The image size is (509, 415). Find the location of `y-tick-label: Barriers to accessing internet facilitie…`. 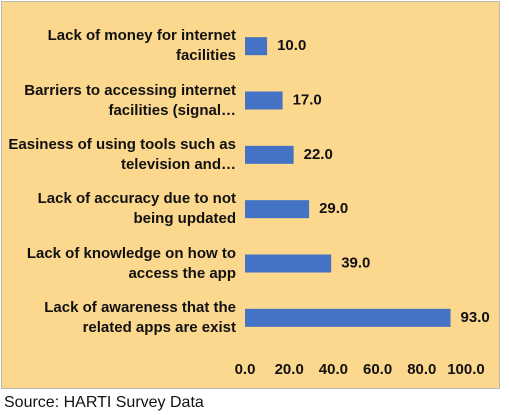

y-tick-label: Barriers to accessing internet facilitie… is located at coordinates (130, 100).